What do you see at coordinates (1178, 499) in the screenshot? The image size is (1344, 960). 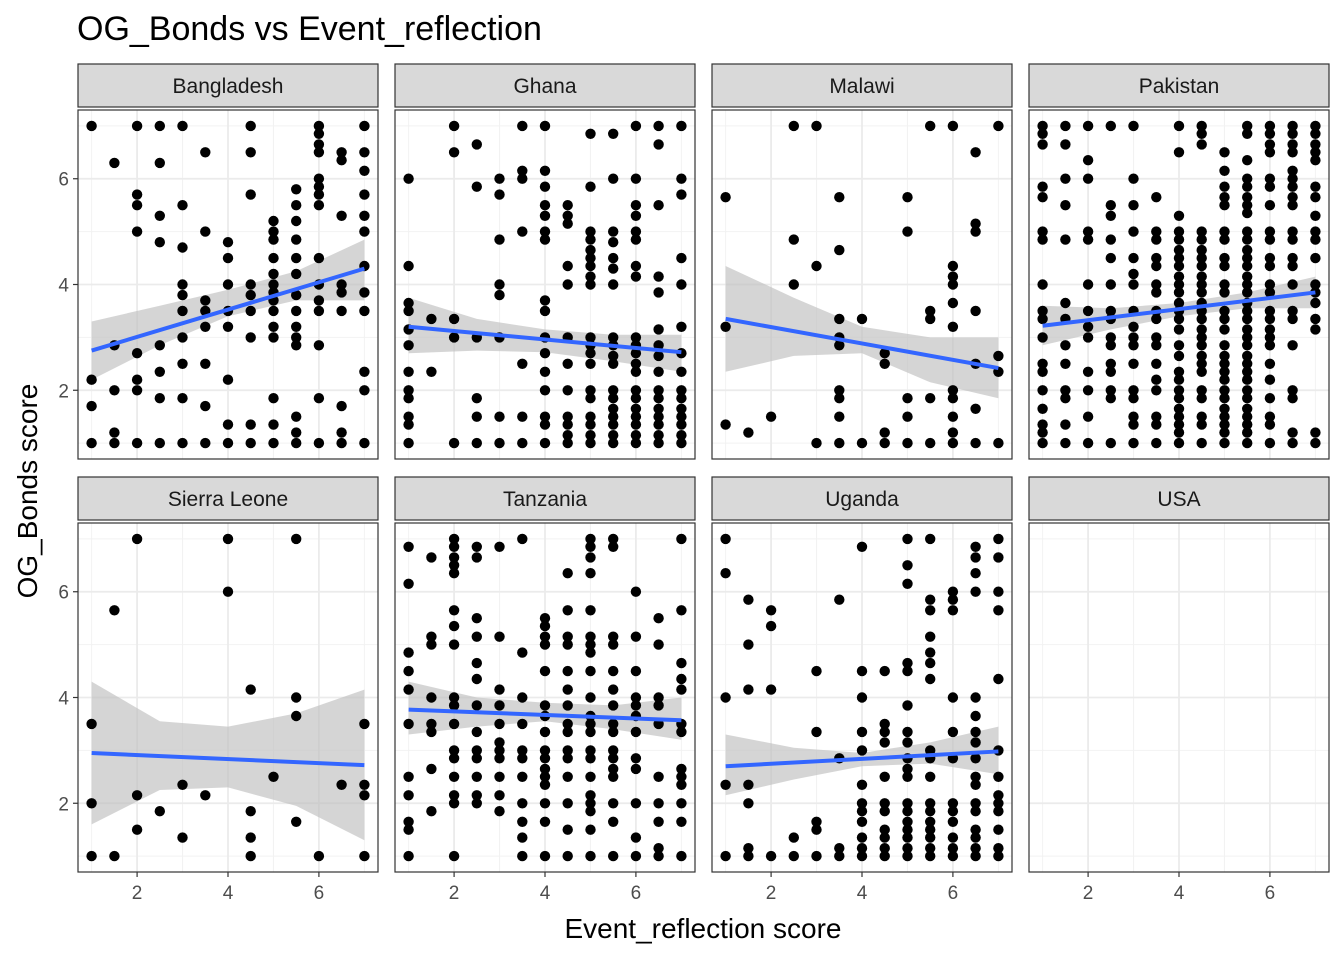 I see `facet-strip-label: USA` at bounding box center [1178, 499].